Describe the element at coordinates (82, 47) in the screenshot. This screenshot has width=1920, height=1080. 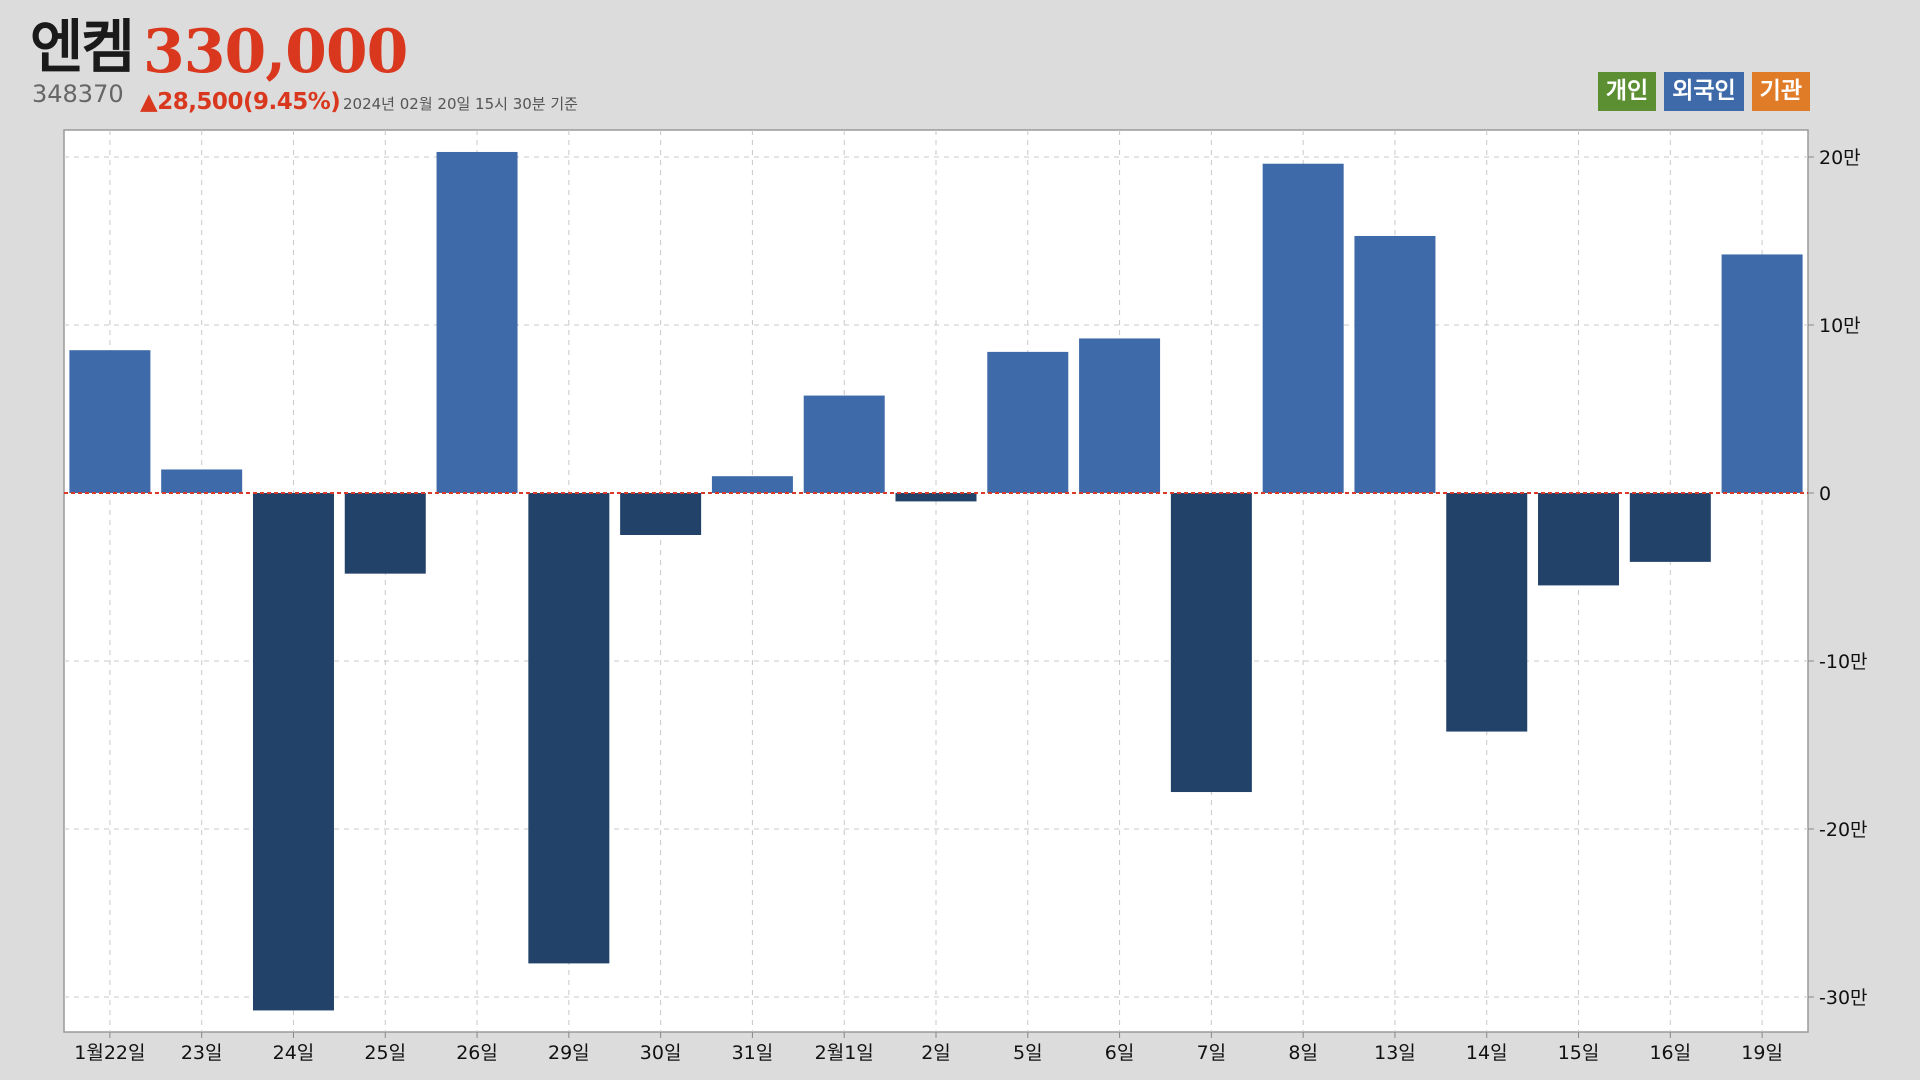
I see `stock-name: 엔켐` at that location.